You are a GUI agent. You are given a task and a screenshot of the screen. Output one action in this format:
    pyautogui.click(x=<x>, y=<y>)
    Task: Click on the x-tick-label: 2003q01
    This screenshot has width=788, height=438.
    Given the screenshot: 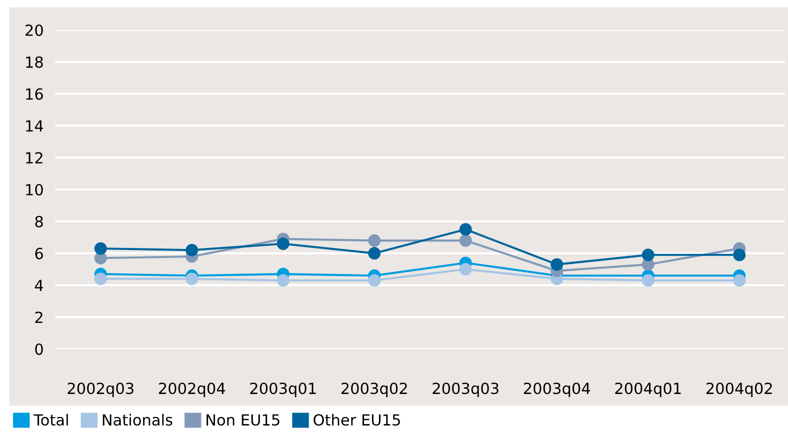 What is the action you would take?
    pyautogui.click(x=283, y=390)
    